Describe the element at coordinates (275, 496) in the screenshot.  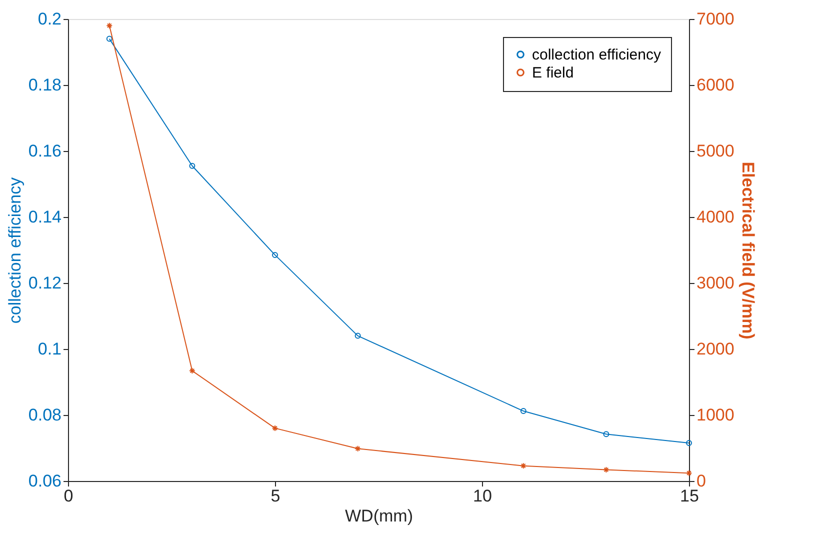
I see `x-tick-label: 5` at that location.